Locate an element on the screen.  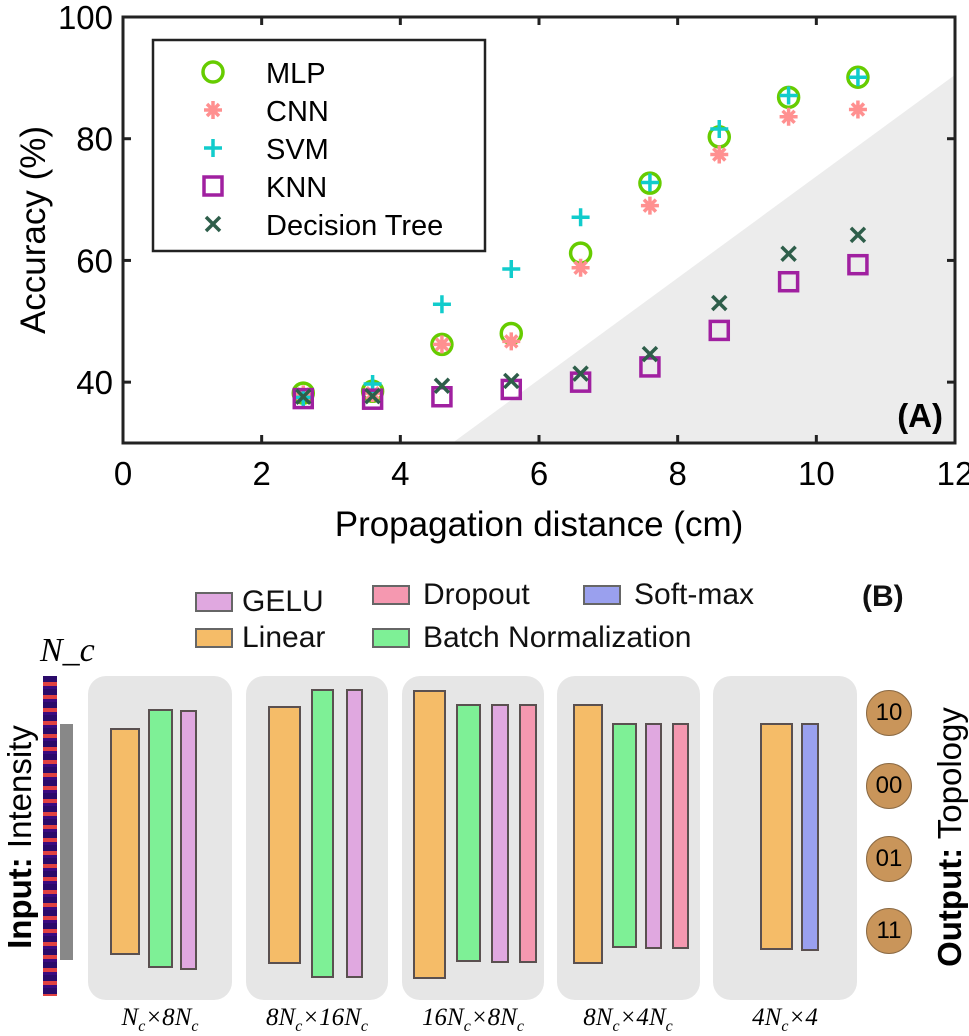
output-node: 00 is located at coordinates (889, 786).